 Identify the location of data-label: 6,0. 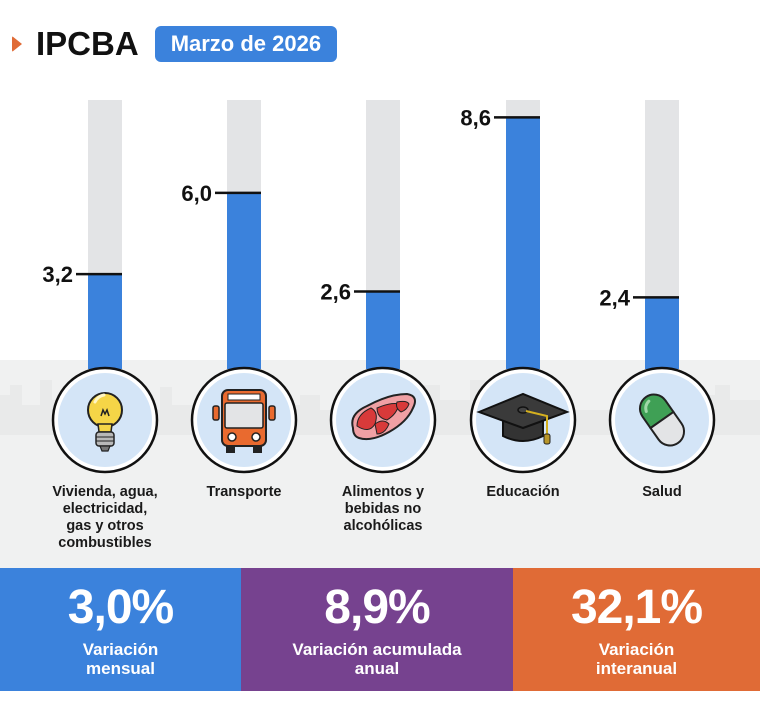
(196, 193).